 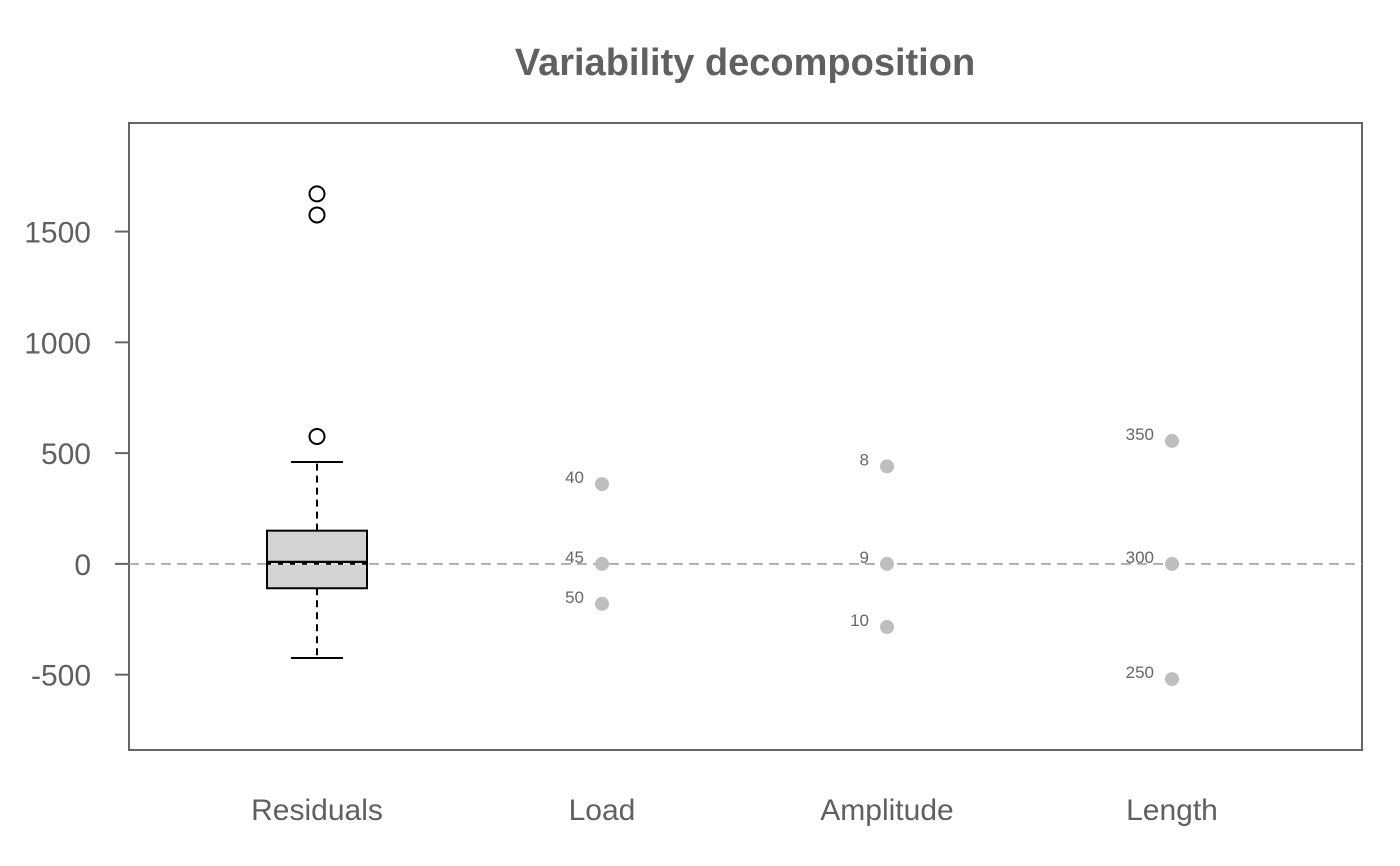 What do you see at coordinates (864, 557) in the screenshot?
I see `effect-point-label: 9` at bounding box center [864, 557].